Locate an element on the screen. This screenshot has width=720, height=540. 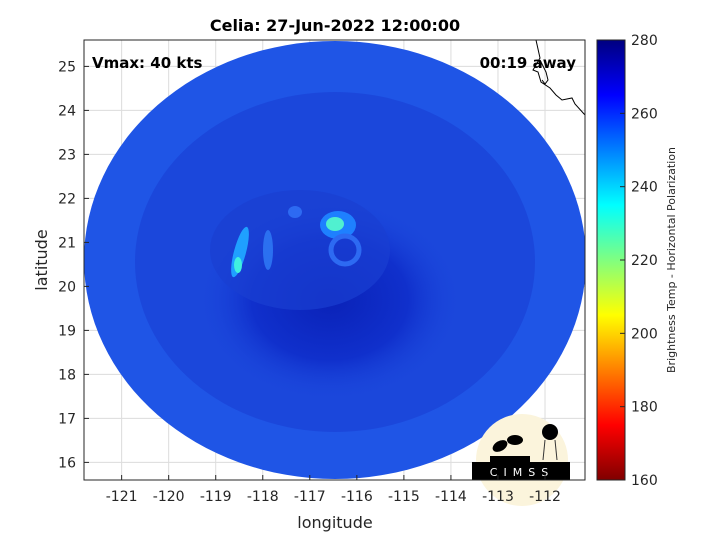
x-tick-label: -119 is located at coordinates (216, 497).